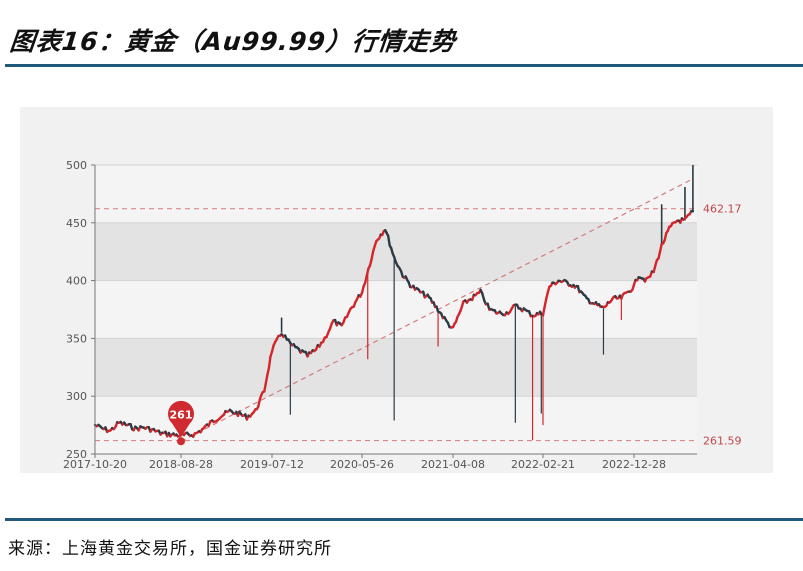 This screenshot has width=803, height=571. I want to click on x-tick-label: 2019-07-12, so click(272, 464).